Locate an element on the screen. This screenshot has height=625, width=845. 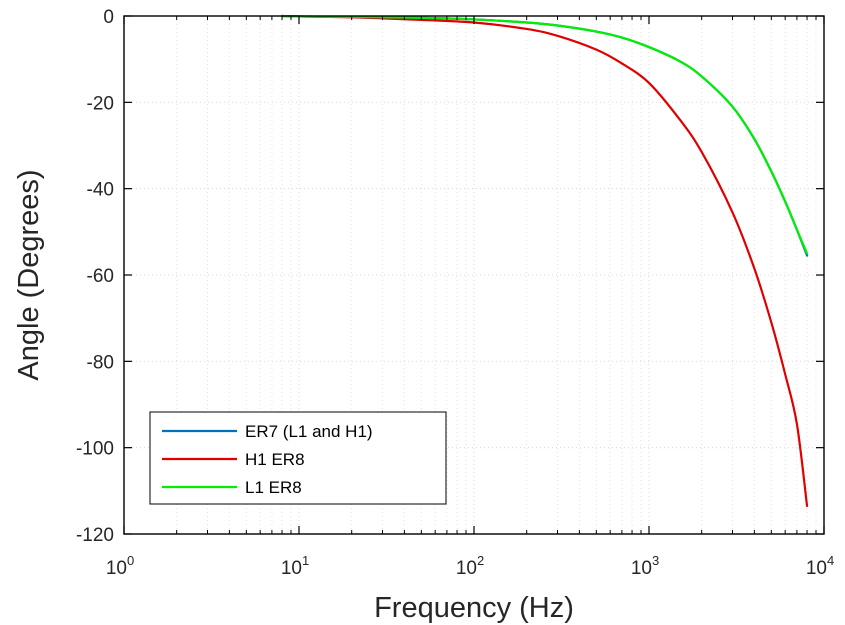
x-tick-label: 10² is located at coordinates (470, 566).